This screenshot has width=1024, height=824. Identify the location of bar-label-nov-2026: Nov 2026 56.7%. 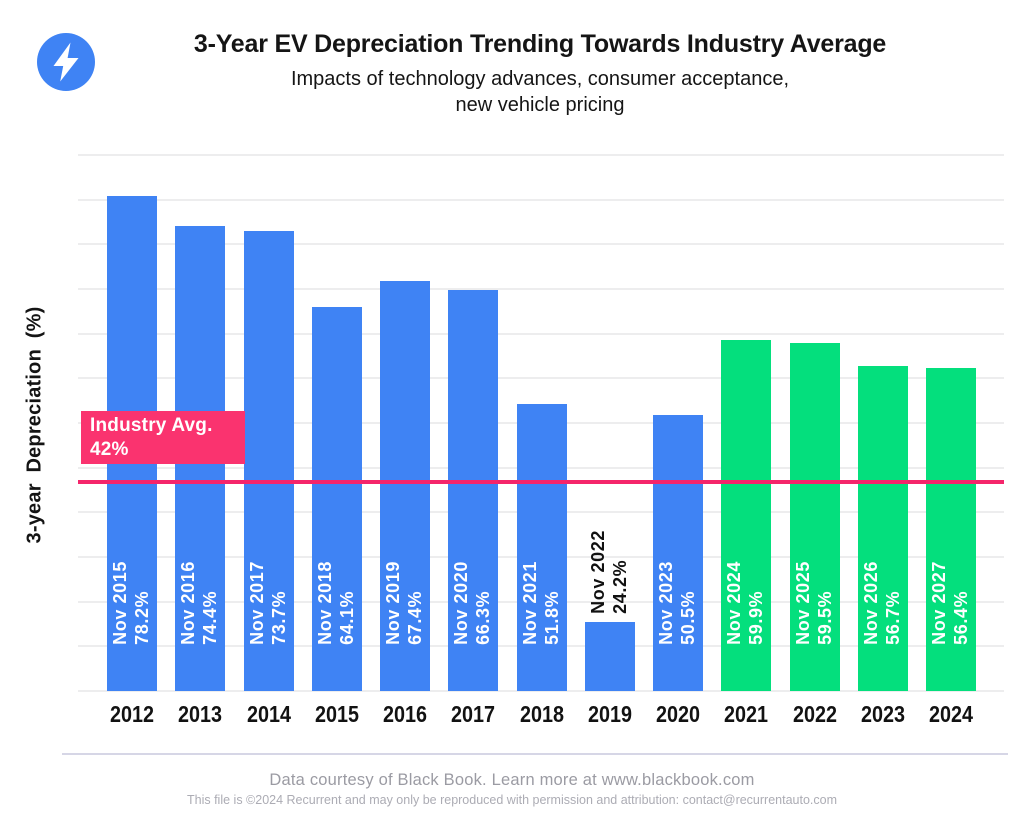
(883, 603).